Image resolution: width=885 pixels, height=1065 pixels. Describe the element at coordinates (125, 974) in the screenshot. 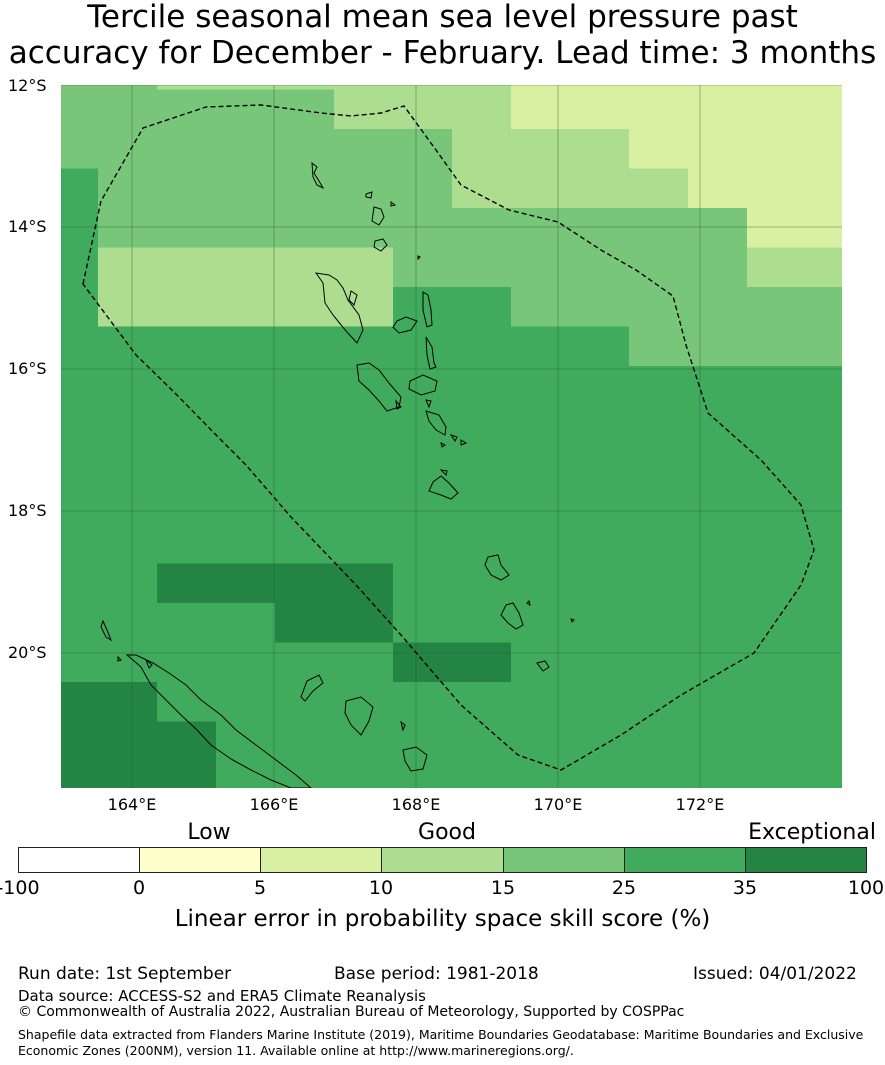

I see `run-date: Run date: 1st September` at that location.